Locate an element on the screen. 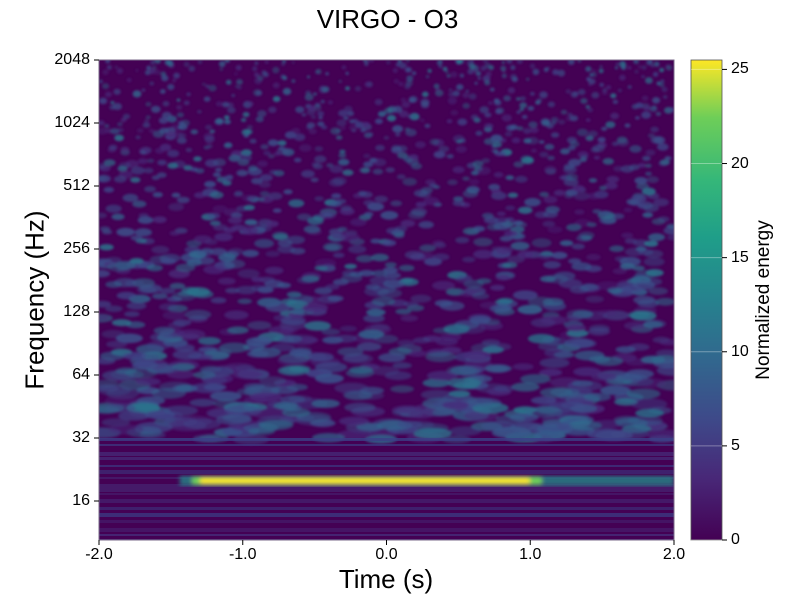 The height and width of the screenshot is (600, 800). colorbar-tick-label: 5 is located at coordinates (735, 445).